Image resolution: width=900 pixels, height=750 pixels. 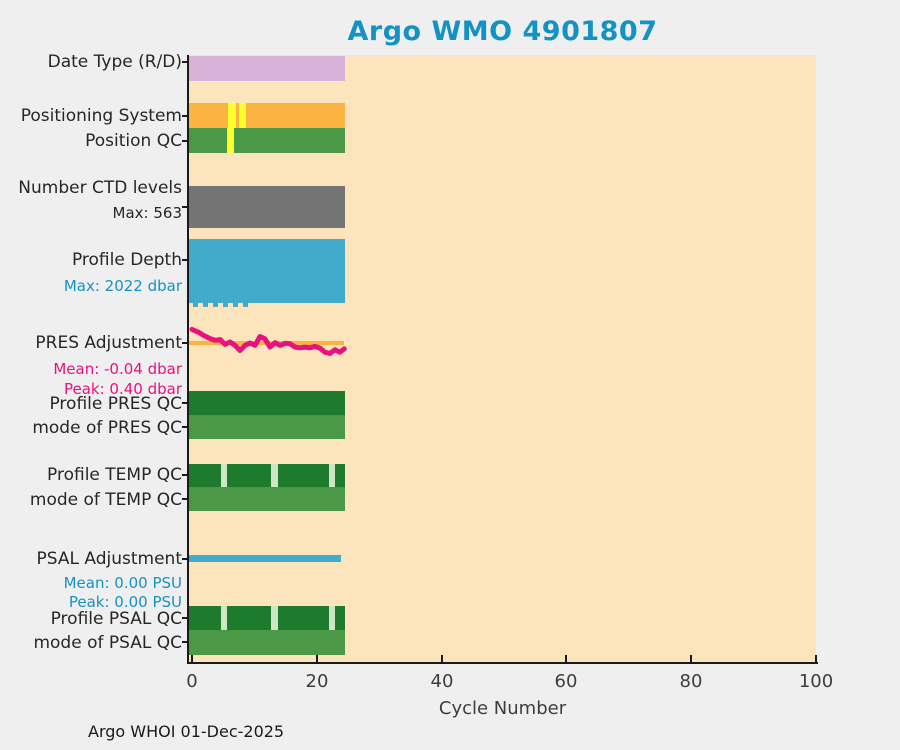 What do you see at coordinates (192, 681) in the screenshot?
I see `x-tick-label-0: 0` at bounding box center [192, 681].